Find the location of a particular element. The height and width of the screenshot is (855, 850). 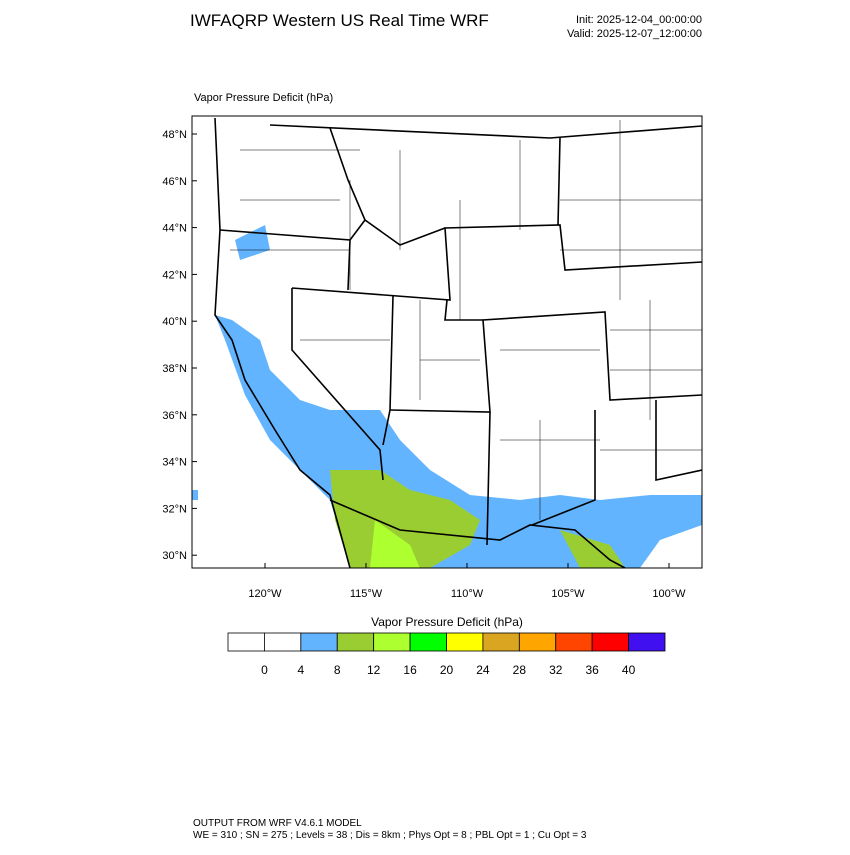

colorbar-label: 24 is located at coordinates (483, 670).